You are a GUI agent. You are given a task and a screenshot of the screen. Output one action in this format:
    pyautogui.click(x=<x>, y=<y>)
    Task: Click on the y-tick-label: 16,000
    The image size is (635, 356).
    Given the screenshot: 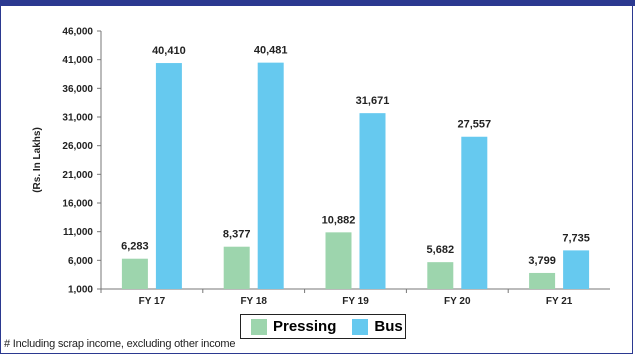 What is the action you would take?
    pyautogui.click(x=77, y=204)
    